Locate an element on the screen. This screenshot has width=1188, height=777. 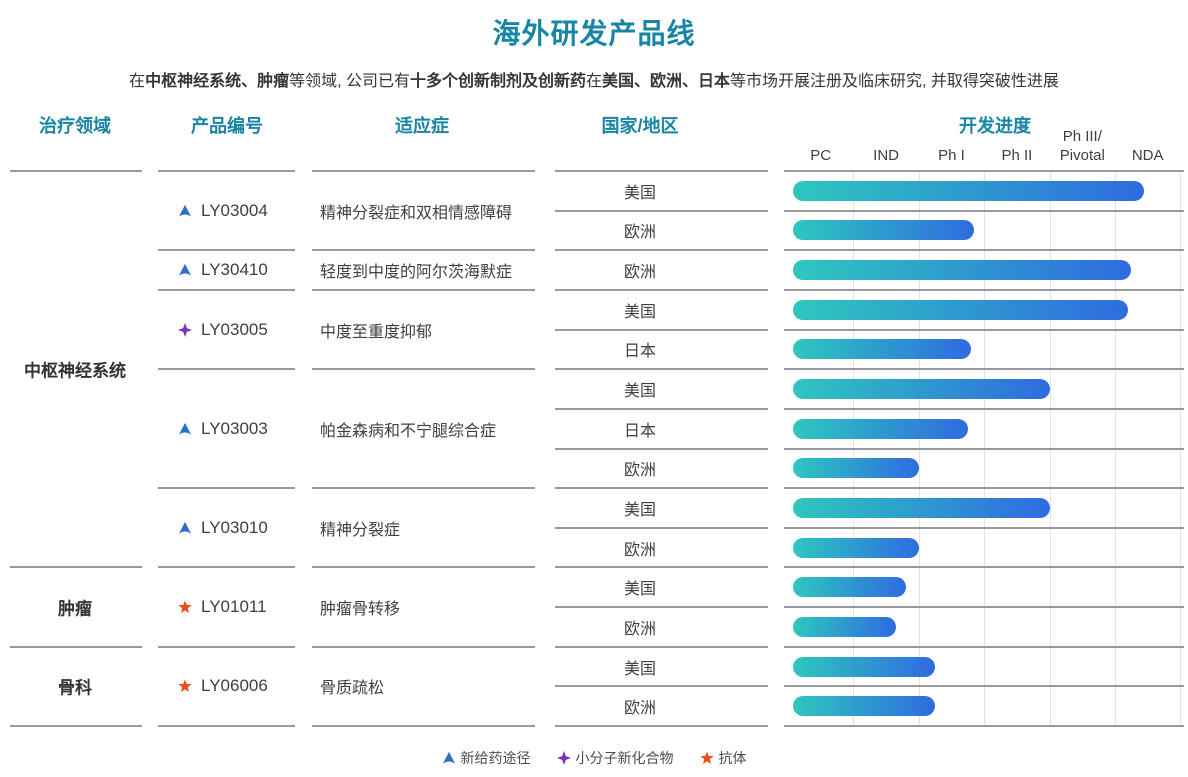
stage-label: IND is located at coordinates (886, 155).